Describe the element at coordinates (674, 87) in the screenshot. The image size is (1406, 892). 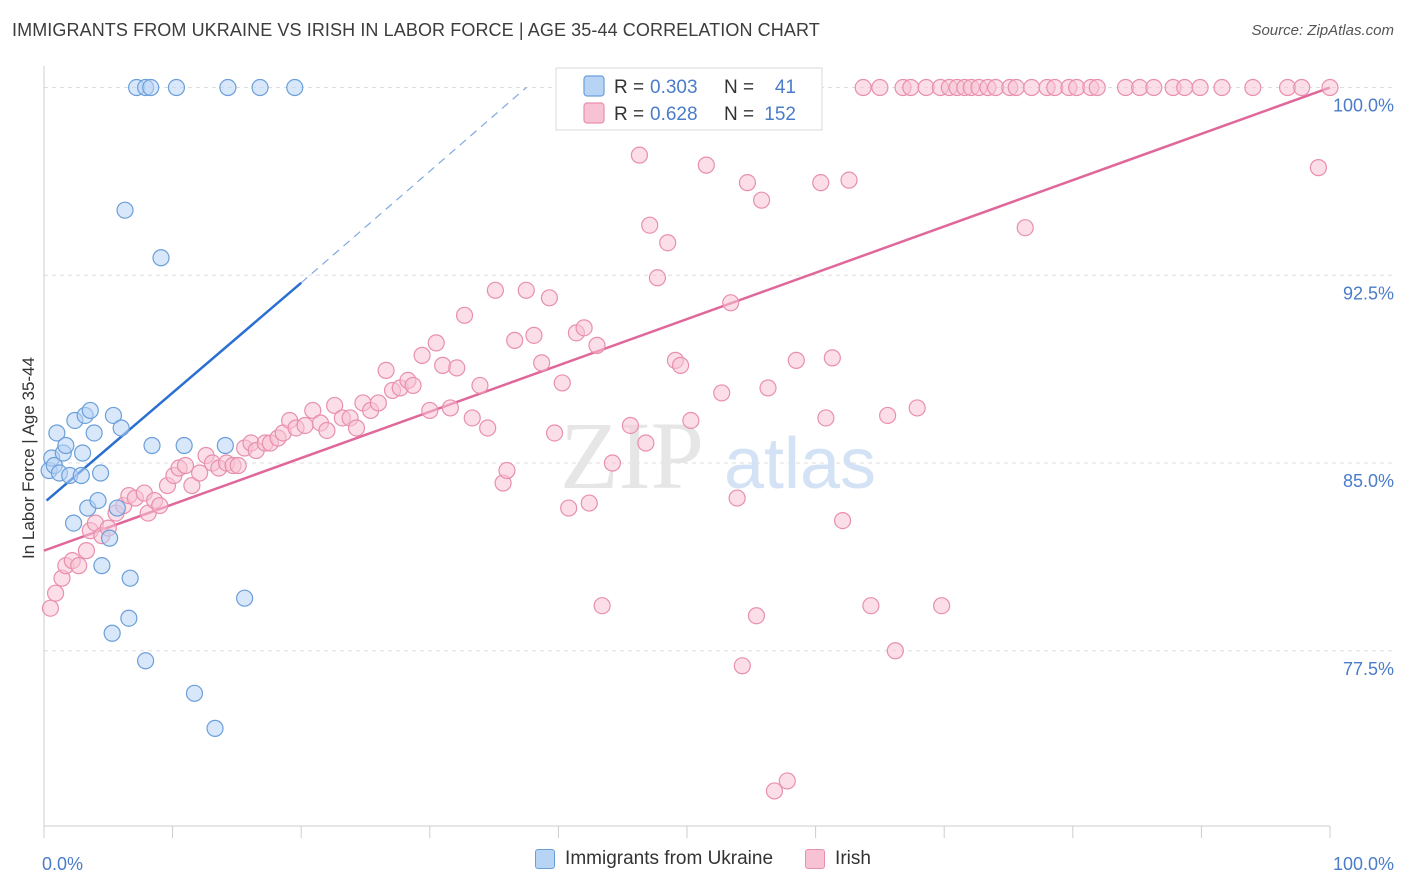
I see `stats-r-value-ukraine: 0.303` at that location.